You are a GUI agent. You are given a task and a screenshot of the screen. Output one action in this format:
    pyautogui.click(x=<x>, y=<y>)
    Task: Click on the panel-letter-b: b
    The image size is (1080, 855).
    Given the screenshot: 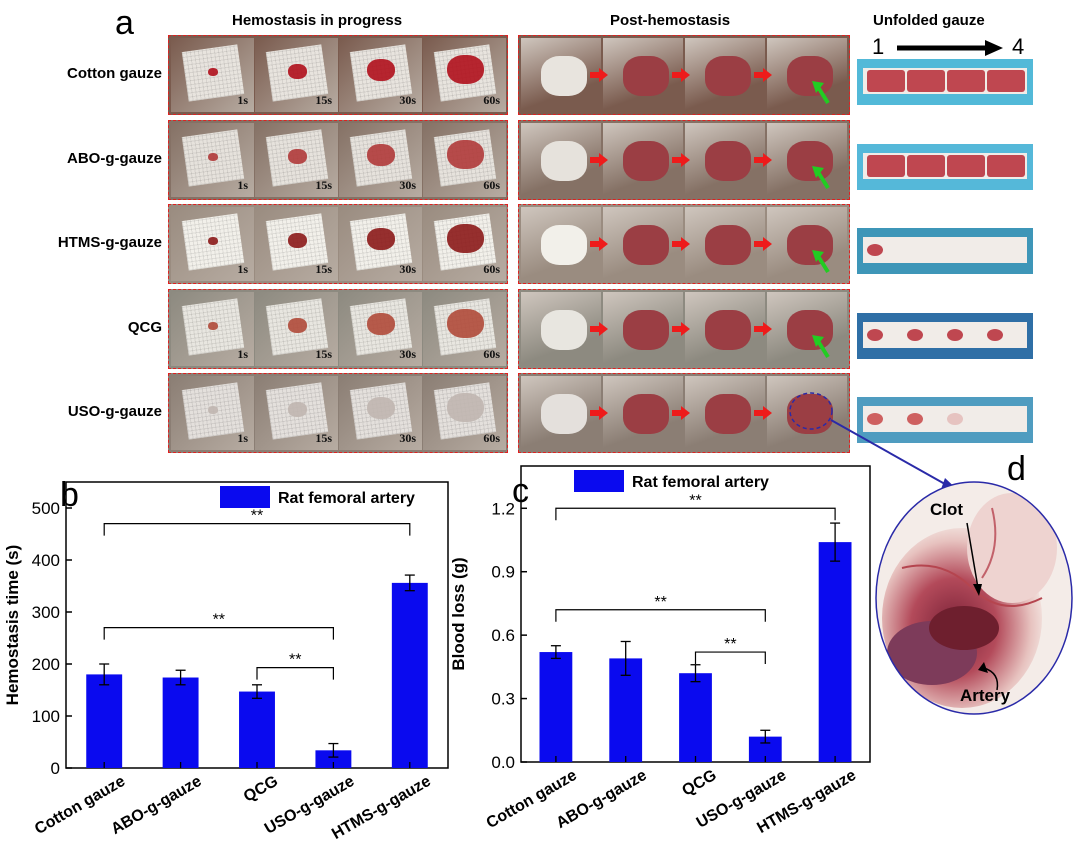 What is the action you would take?
    pyautogui.click(x=69, y=495)
    